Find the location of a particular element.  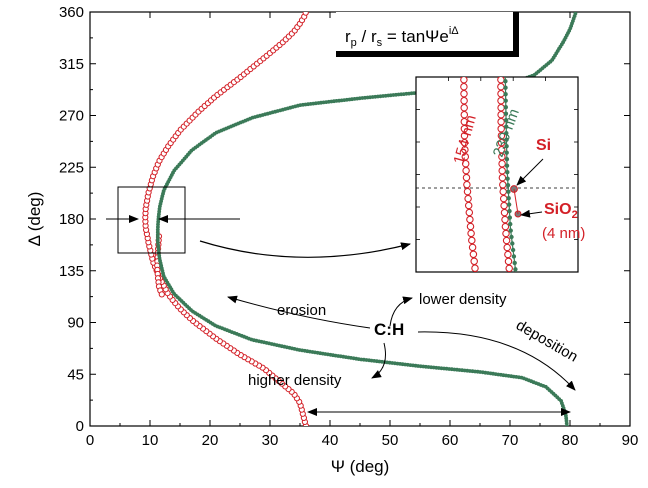

y-tick-label: 0 is located at coordinates (80, 426).